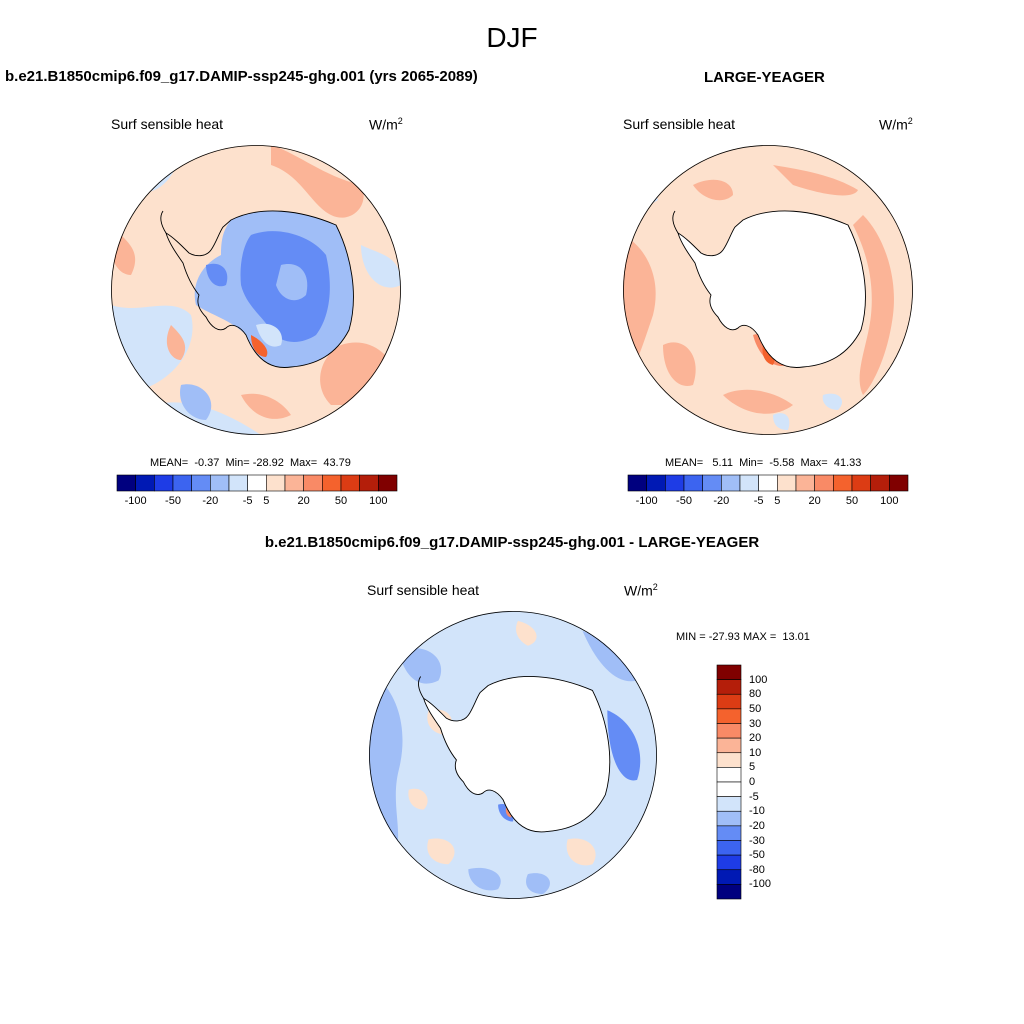 This screenshot has height=1024, width=1024. What do you see at coordinates (755, 752) in the screenshot?
I see `colorbar-tick-label: 10` at bounding box center [755, 752].